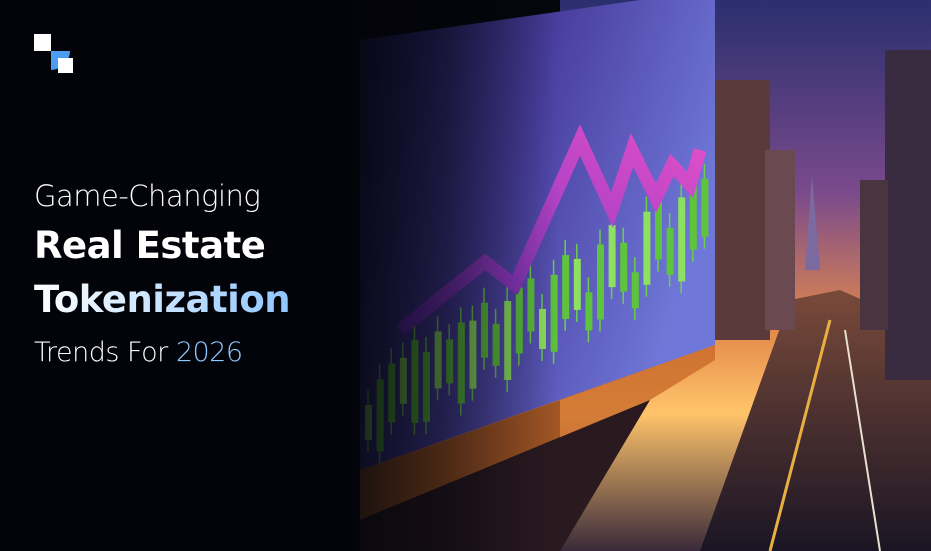 The width and height of the screenshot is (931, 551). I want to click on headline-line: Tokenization, so click(162, 300).